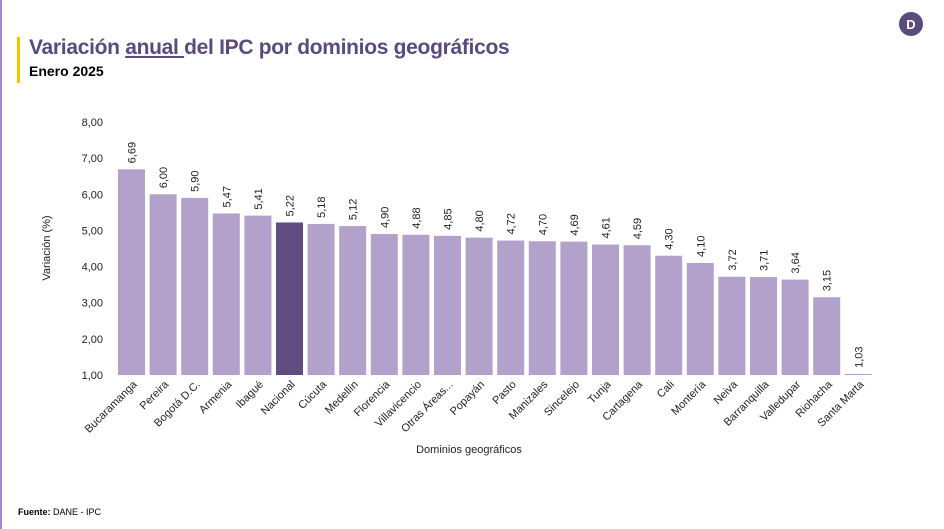 This screenshot has height=529, width=944. What do you see at coordinates (449, 218) in the screenshot?
I see `data-label: 4,85` at bounding box center [449, 218].